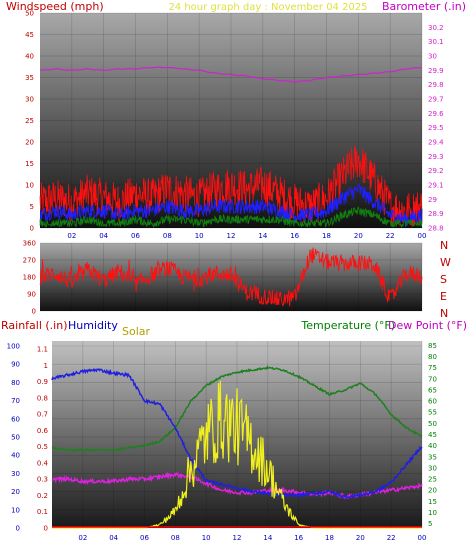 The image size is (470, 554). Describe the element at coordinates (432, 424) in the screenshot. I see `temp-tick-label: 50` at that location.